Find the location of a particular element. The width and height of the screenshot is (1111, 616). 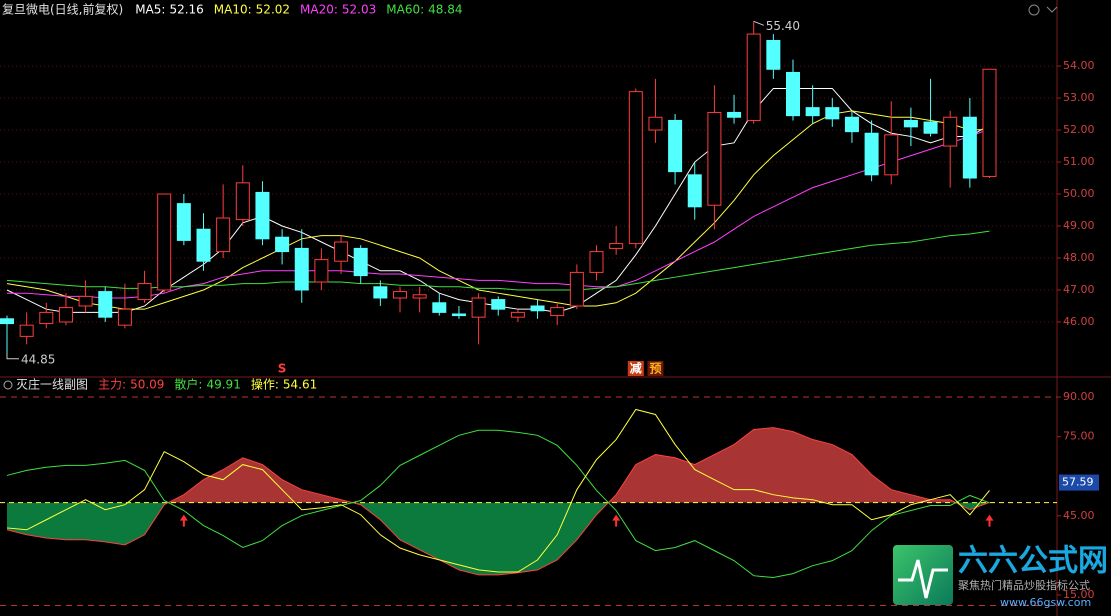

marker-label: 减 is located at coordinates (636, 368).